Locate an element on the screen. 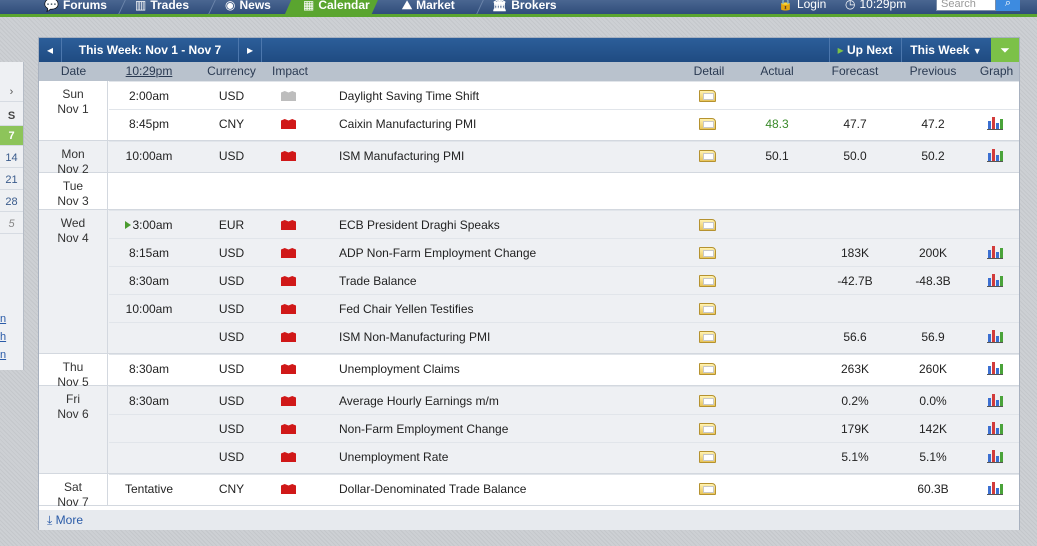 This screenshot has height=546, width=1037. event-name: ADP Non-Farm Employment Change is located at coordinates (438, 253).